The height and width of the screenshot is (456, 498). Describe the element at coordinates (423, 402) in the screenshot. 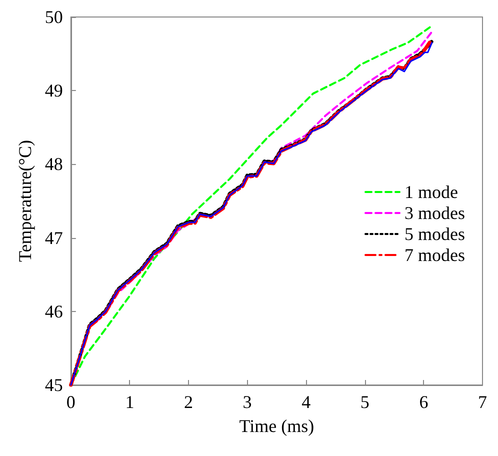

I see `x-tick-label: 6` at that location.